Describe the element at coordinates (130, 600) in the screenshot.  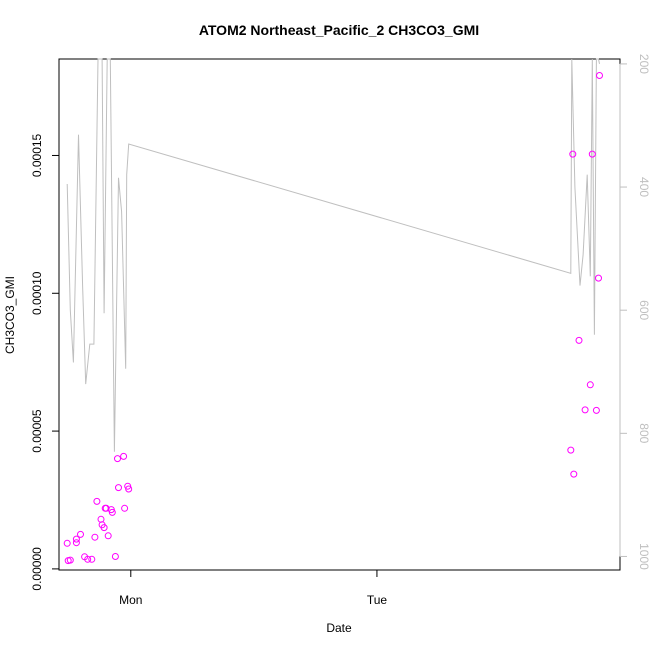
I see `x-tick-label: Mon` at that location.